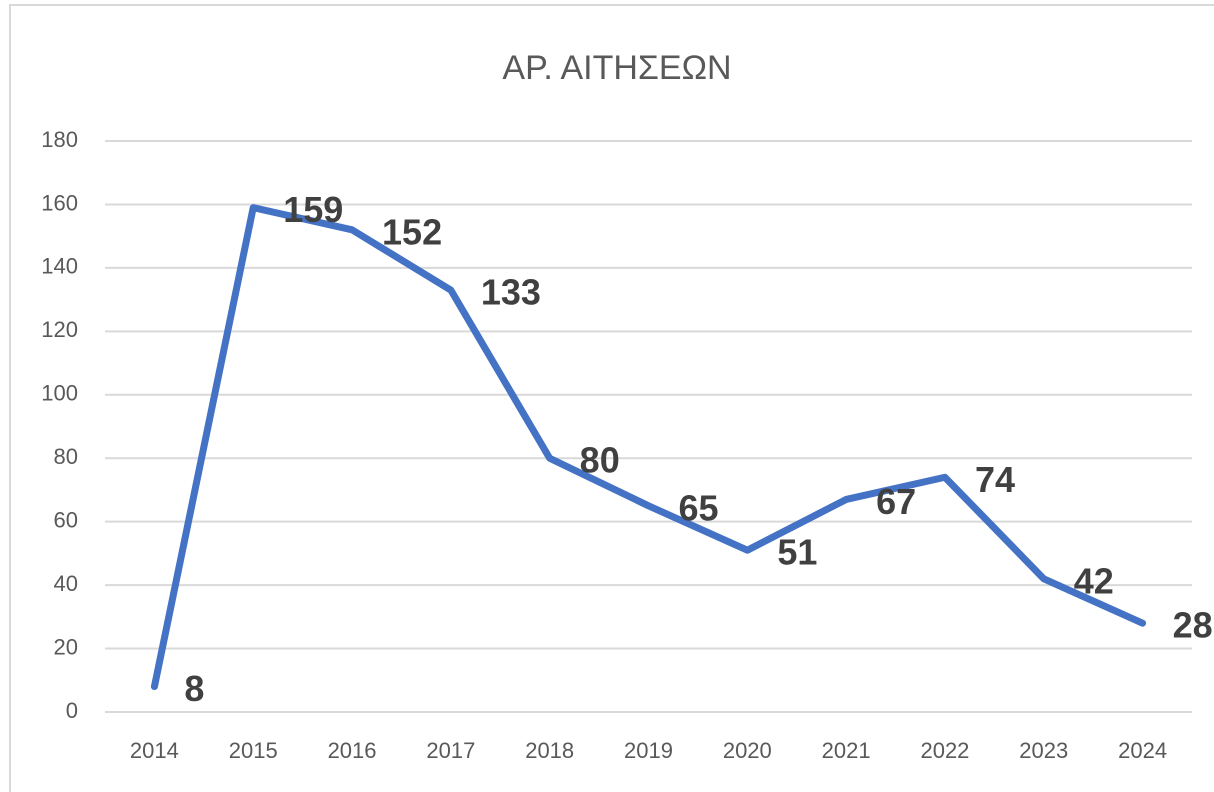 The image size is (1214, 792). I want to click on y-tick-label: 80, so click(66, 456).